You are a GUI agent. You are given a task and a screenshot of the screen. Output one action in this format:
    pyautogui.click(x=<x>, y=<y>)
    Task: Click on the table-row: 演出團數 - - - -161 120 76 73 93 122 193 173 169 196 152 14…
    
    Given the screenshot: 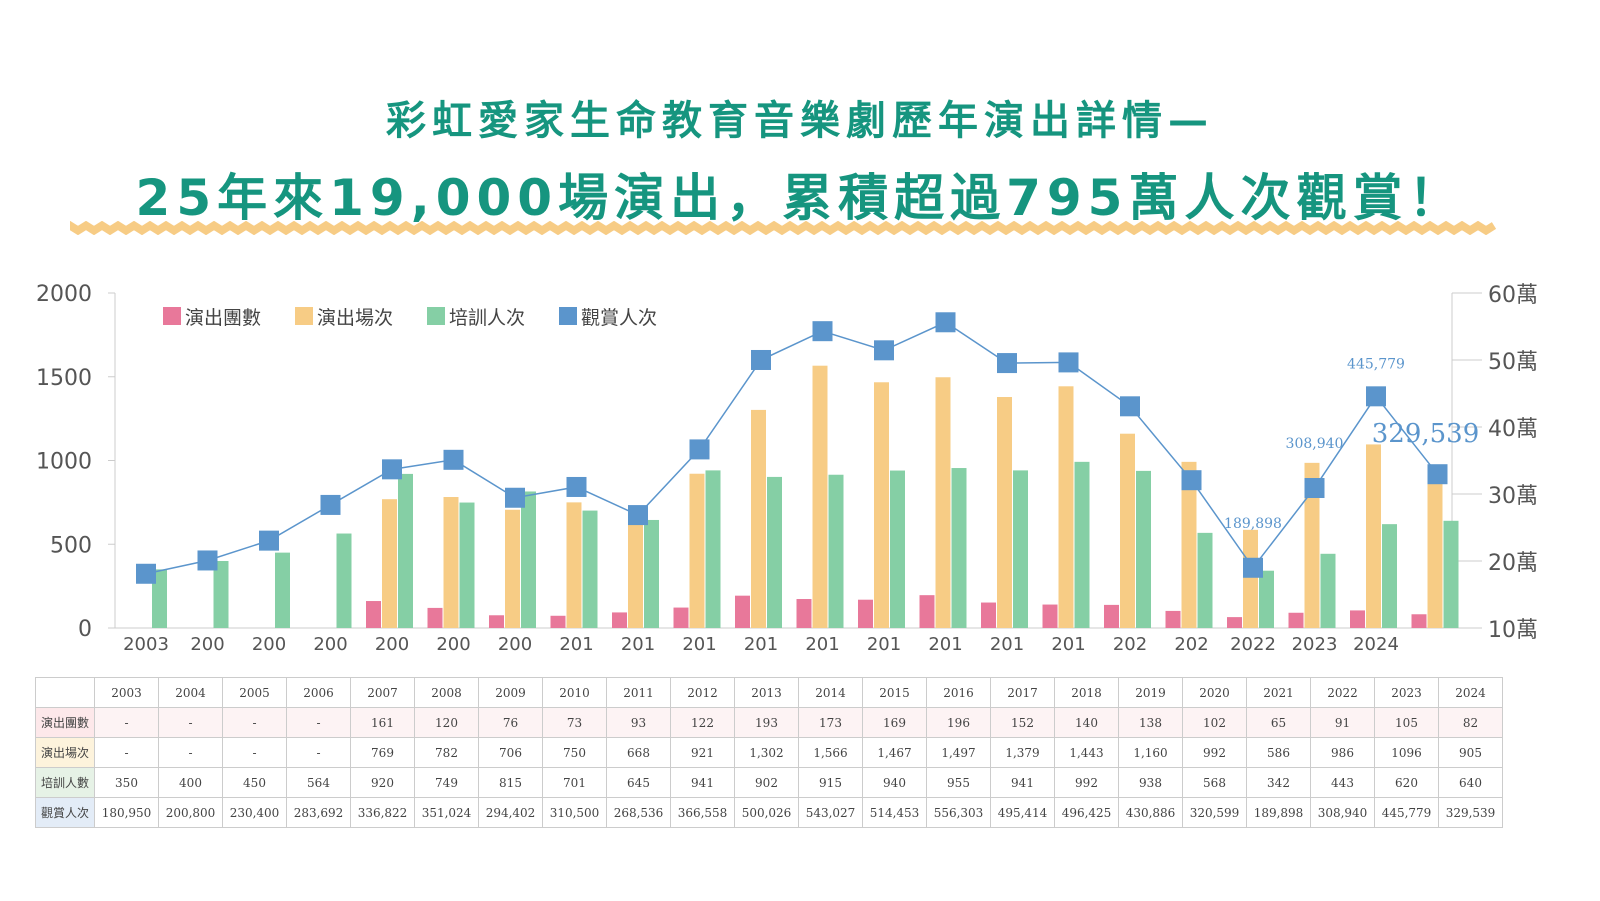 What is the action you would take?
    pyautogui.click(x=769, y=722)
    